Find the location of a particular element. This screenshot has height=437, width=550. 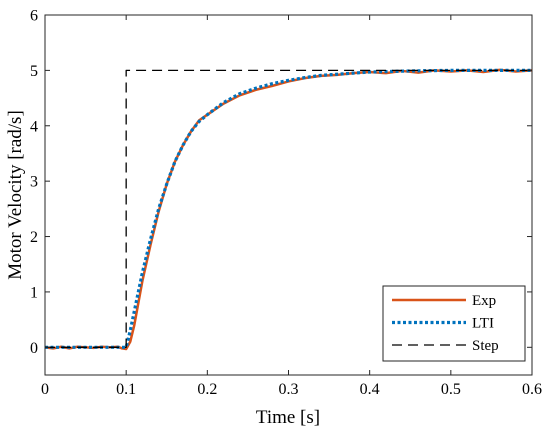

y-tick-label: 6 is located at coordinates (34, 16).